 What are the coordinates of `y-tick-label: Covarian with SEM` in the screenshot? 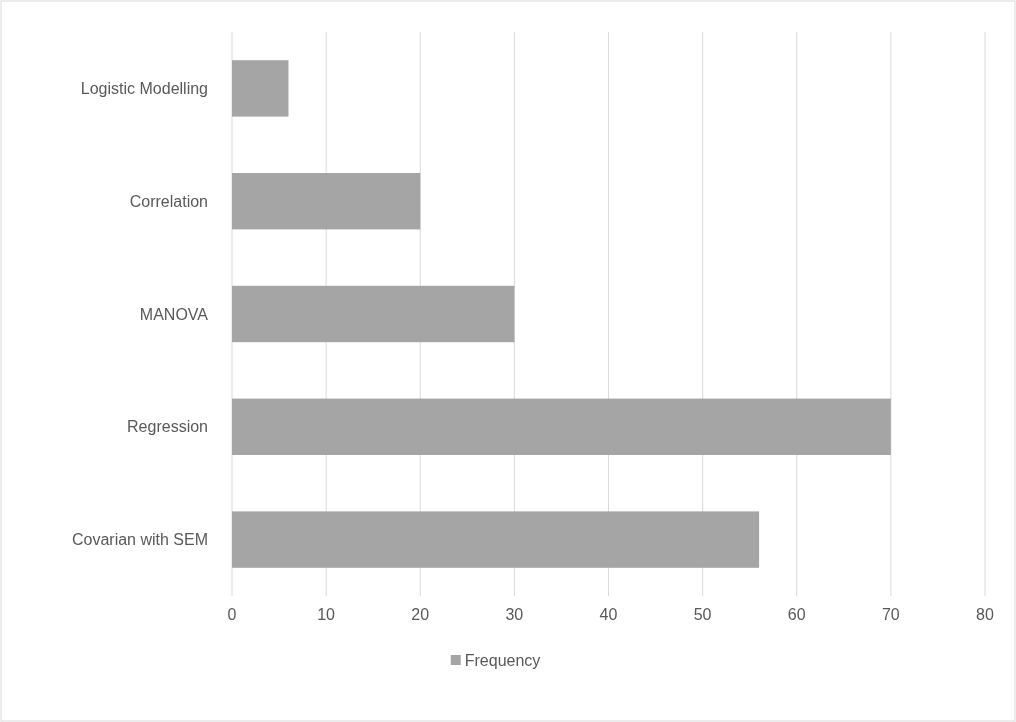 It's located at (139, 540).